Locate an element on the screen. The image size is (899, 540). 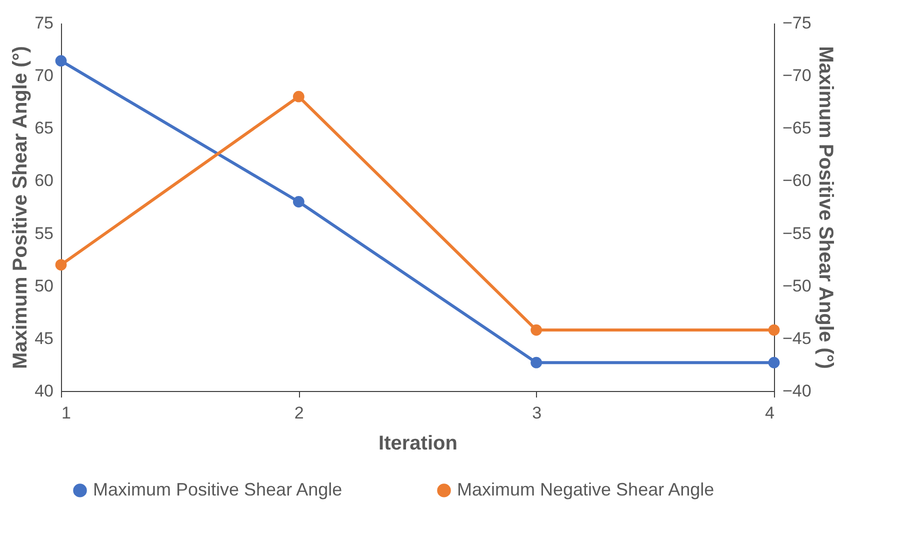
x-tick-label: 4 is located at coordinates (769, 413).